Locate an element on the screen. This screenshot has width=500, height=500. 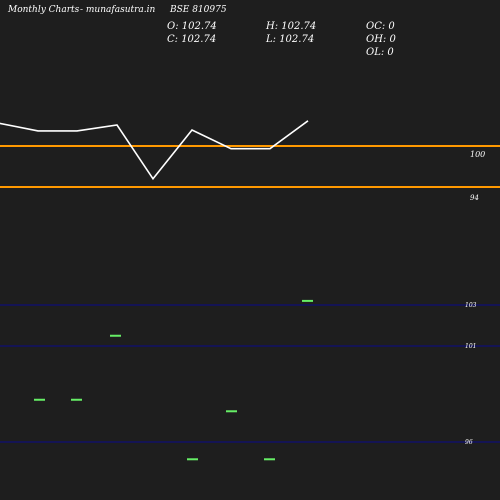
grid-label-103: 103 is located at coordinates (471, 305).